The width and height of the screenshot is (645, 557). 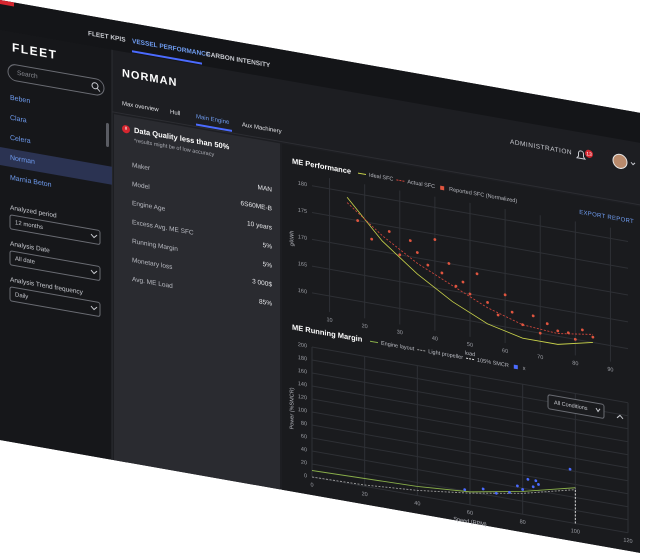 I want to click on conditions-dropdown, so click(x=576, y=406).